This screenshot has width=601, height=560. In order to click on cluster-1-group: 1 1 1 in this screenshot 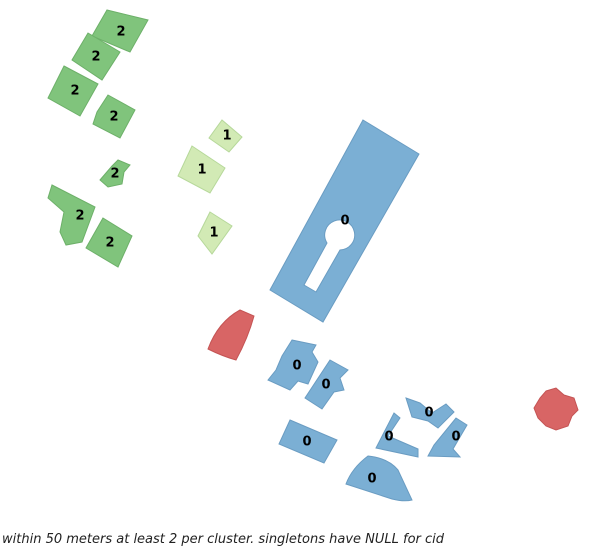, I will do `click(210, 187)`.